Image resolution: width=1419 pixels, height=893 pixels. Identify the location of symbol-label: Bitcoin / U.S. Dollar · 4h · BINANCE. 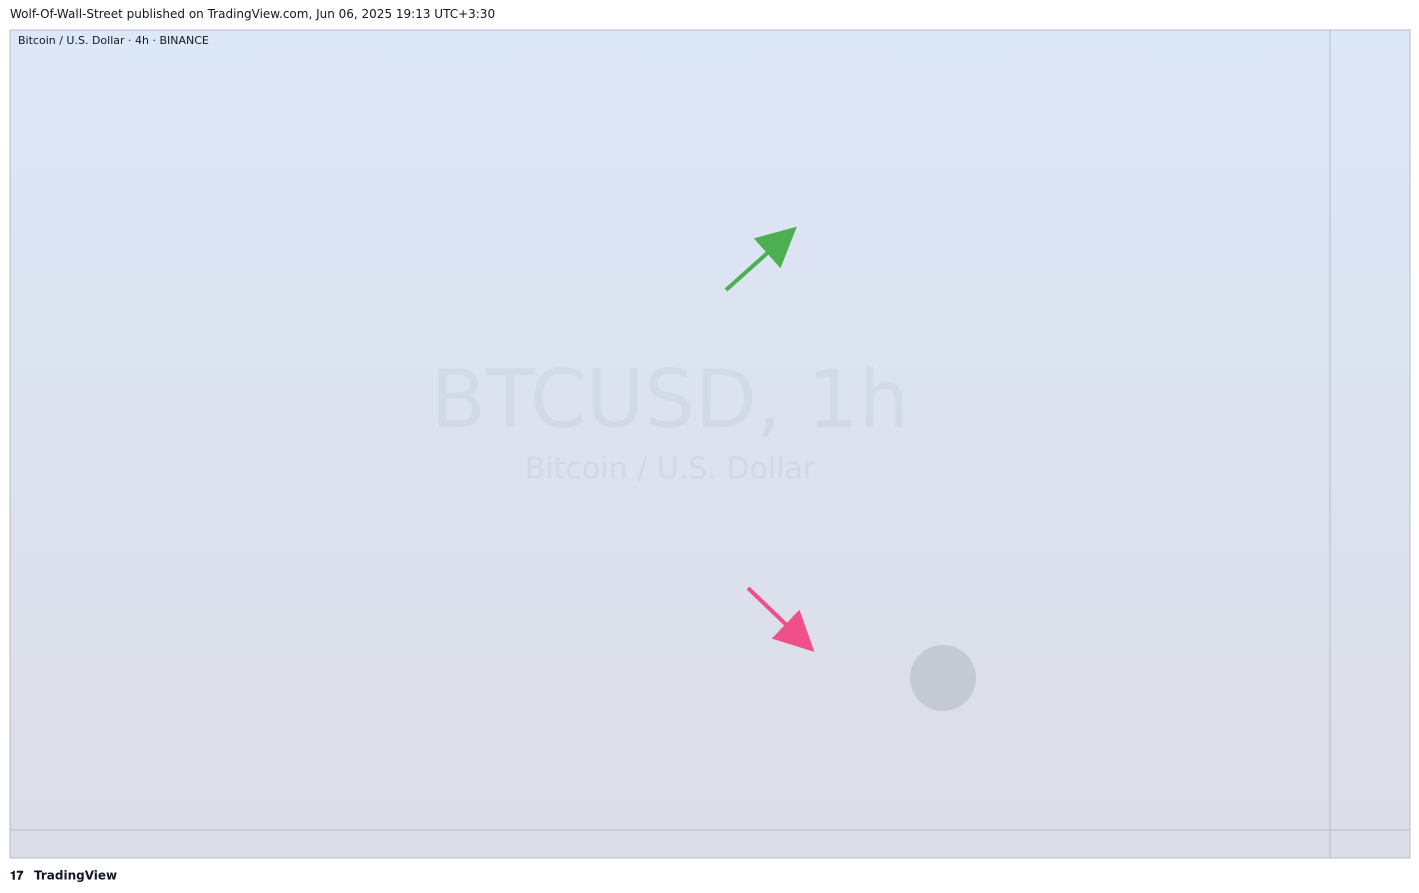
(113, 40).